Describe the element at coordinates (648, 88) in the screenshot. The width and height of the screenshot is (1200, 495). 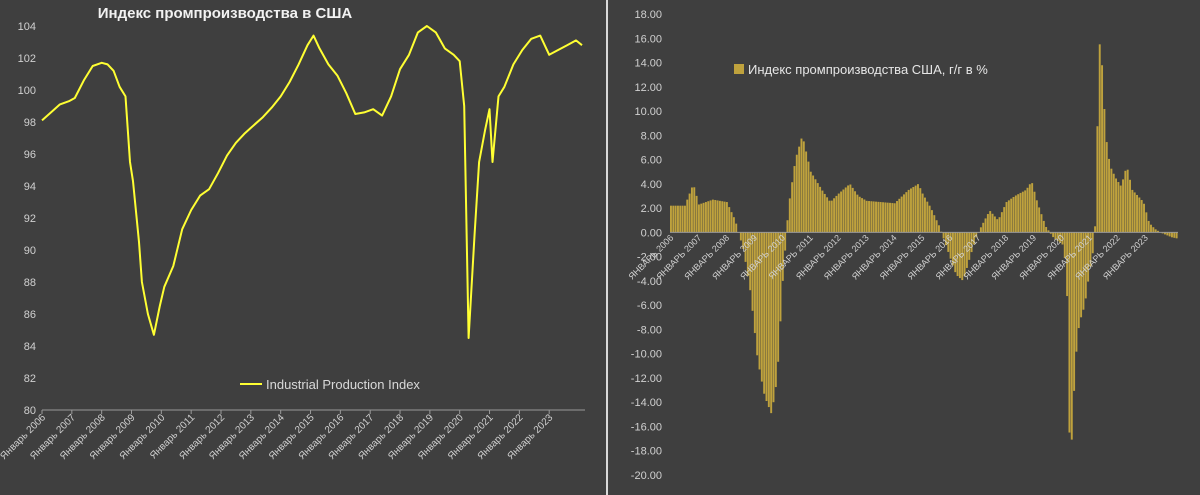
I see `y-tick-label: 12.00` at that location.